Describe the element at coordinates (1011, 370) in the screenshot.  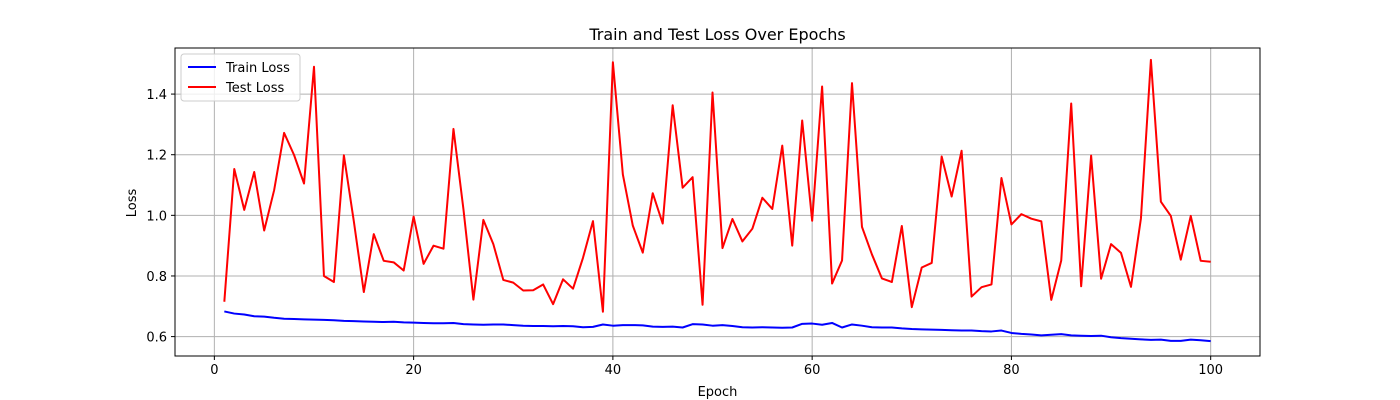
I see `x-tick-label: 80` at that location.